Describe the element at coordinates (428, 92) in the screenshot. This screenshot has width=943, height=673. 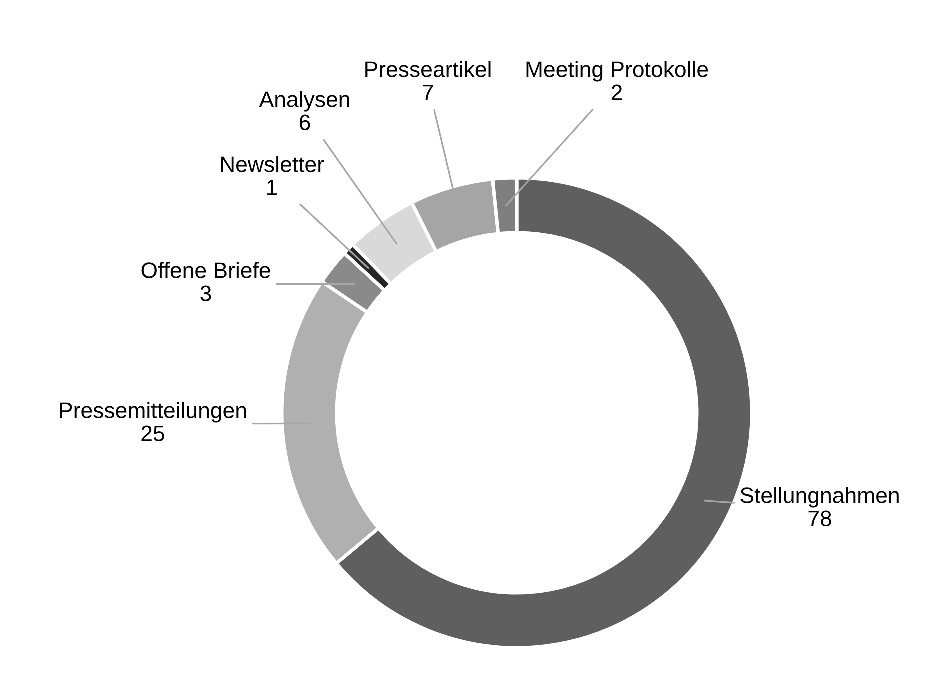
I see `data-label: 7` at that location.